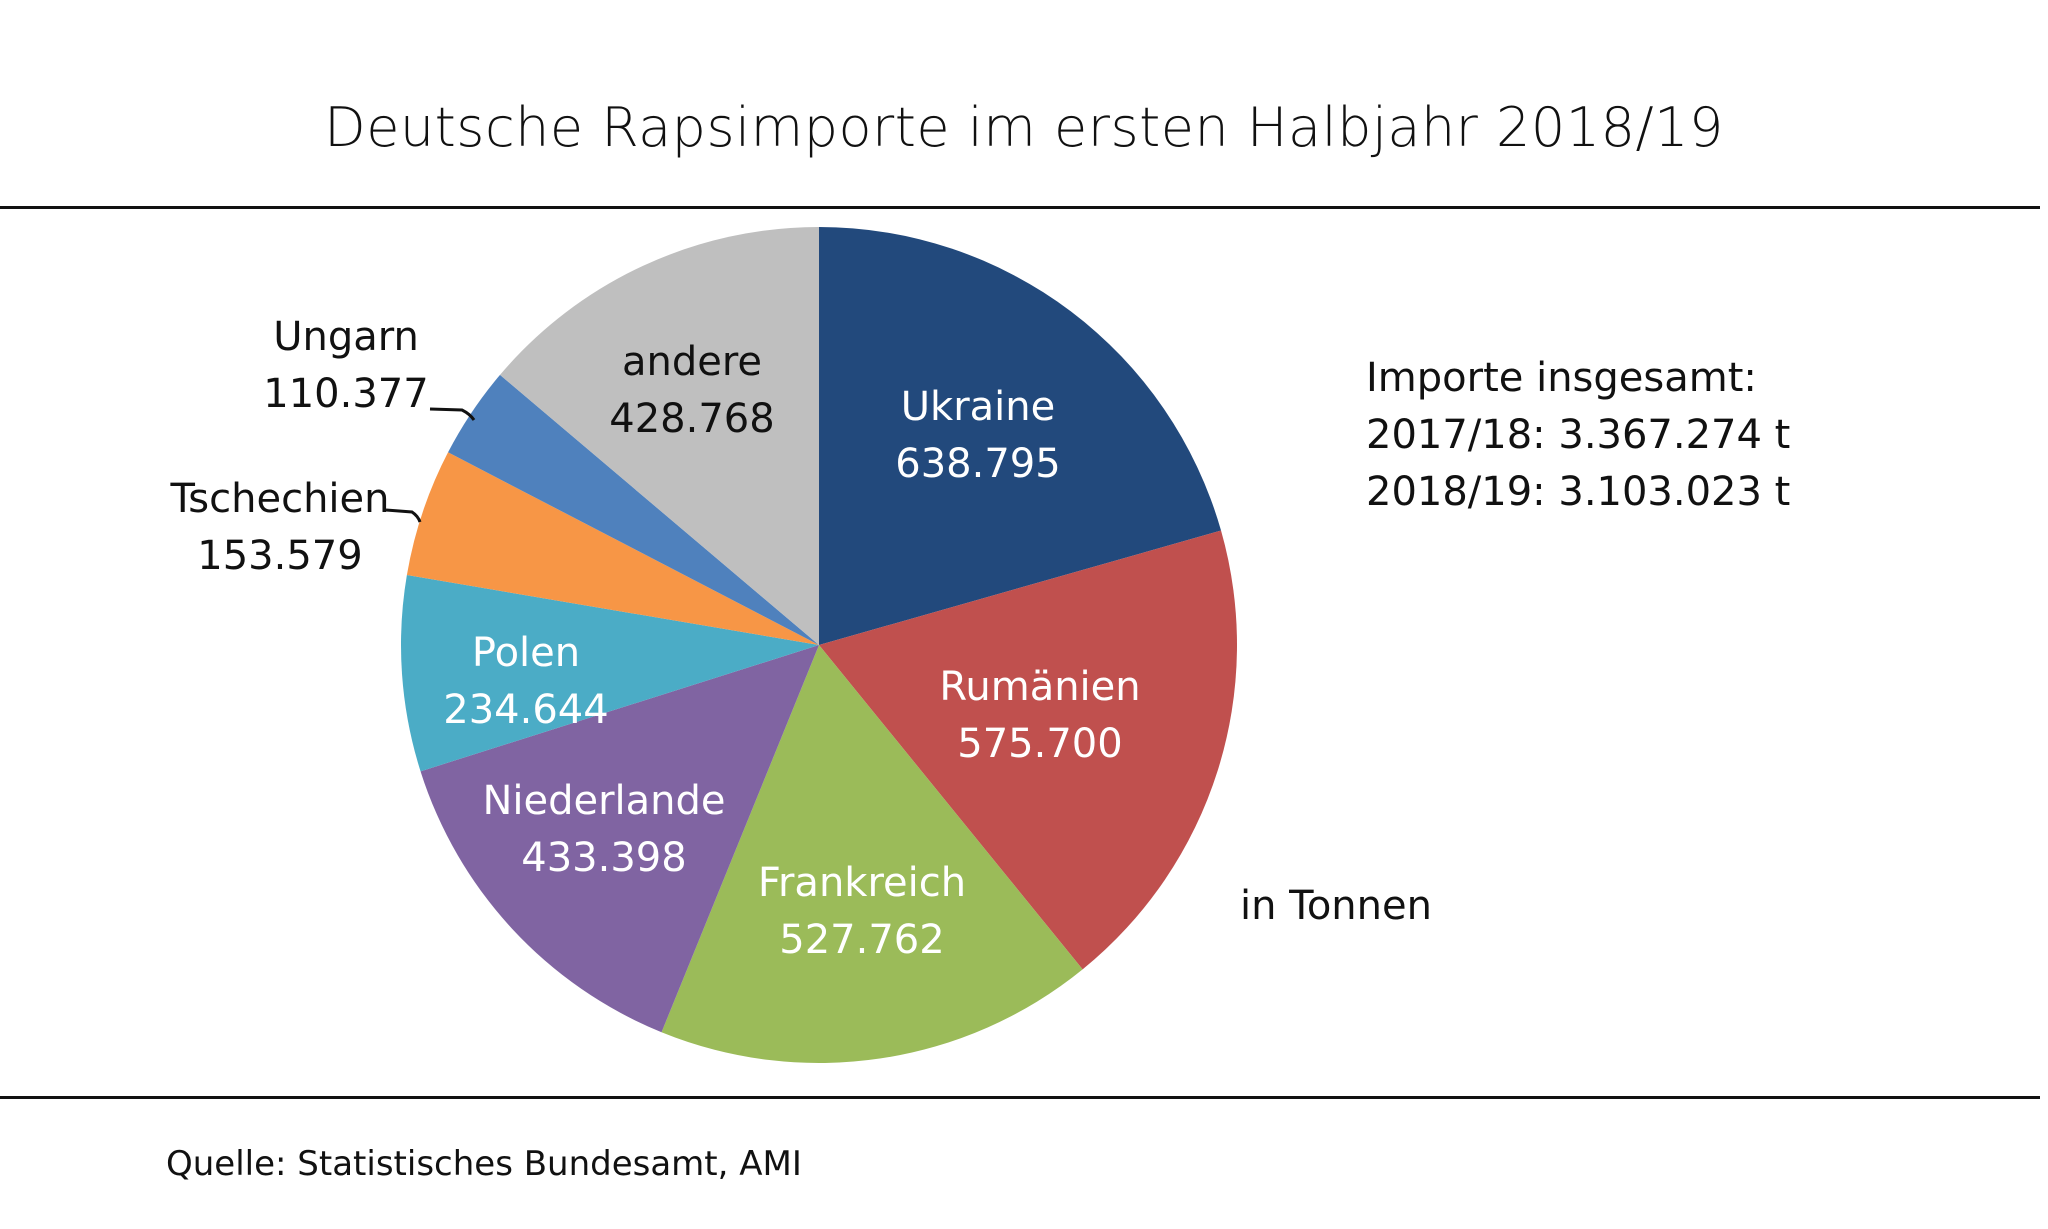 Image resolution: width=2048 pixels, height=1229 pixels. I want to click on slice-label-ukraine: Ukraine, so click(978, 407).